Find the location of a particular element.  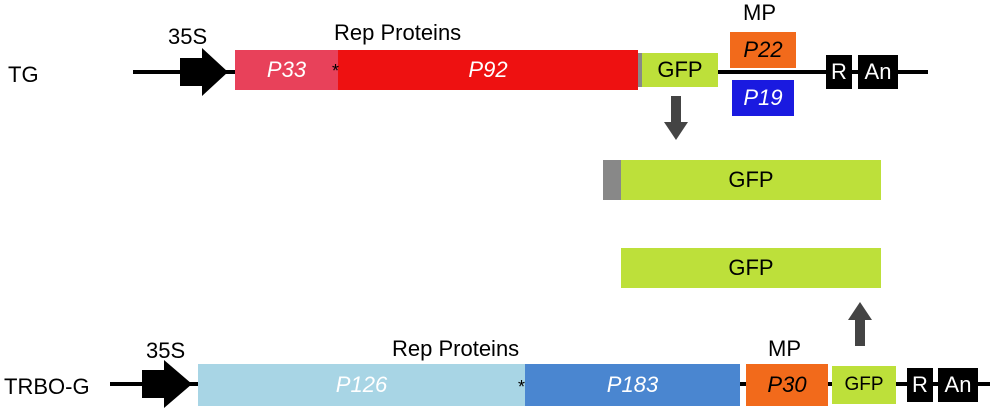

tg-grey-tag is located at coordinates (640, 70).